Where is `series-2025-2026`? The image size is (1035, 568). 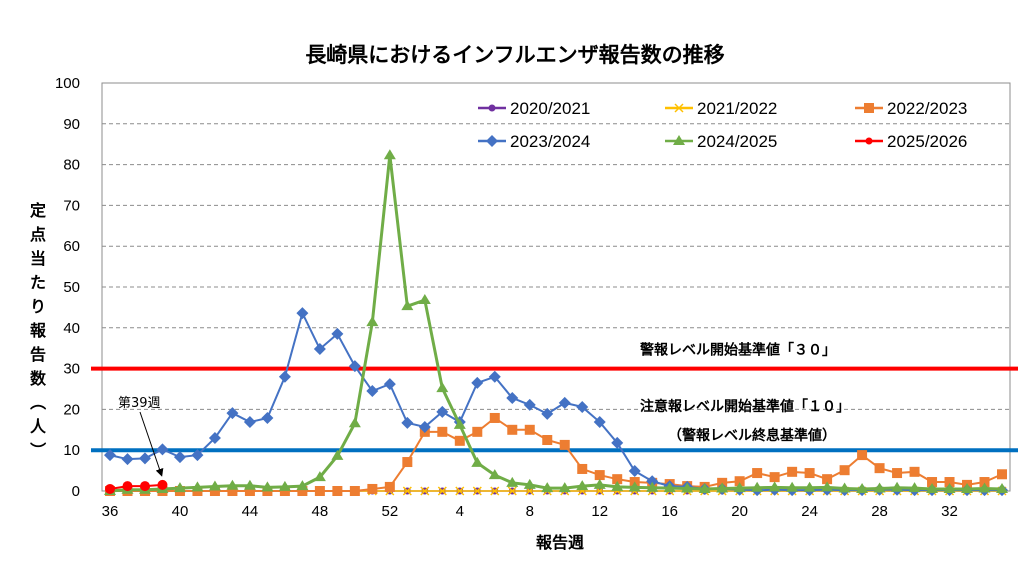
series-2025-2026 is located at coordinates (136, 486).